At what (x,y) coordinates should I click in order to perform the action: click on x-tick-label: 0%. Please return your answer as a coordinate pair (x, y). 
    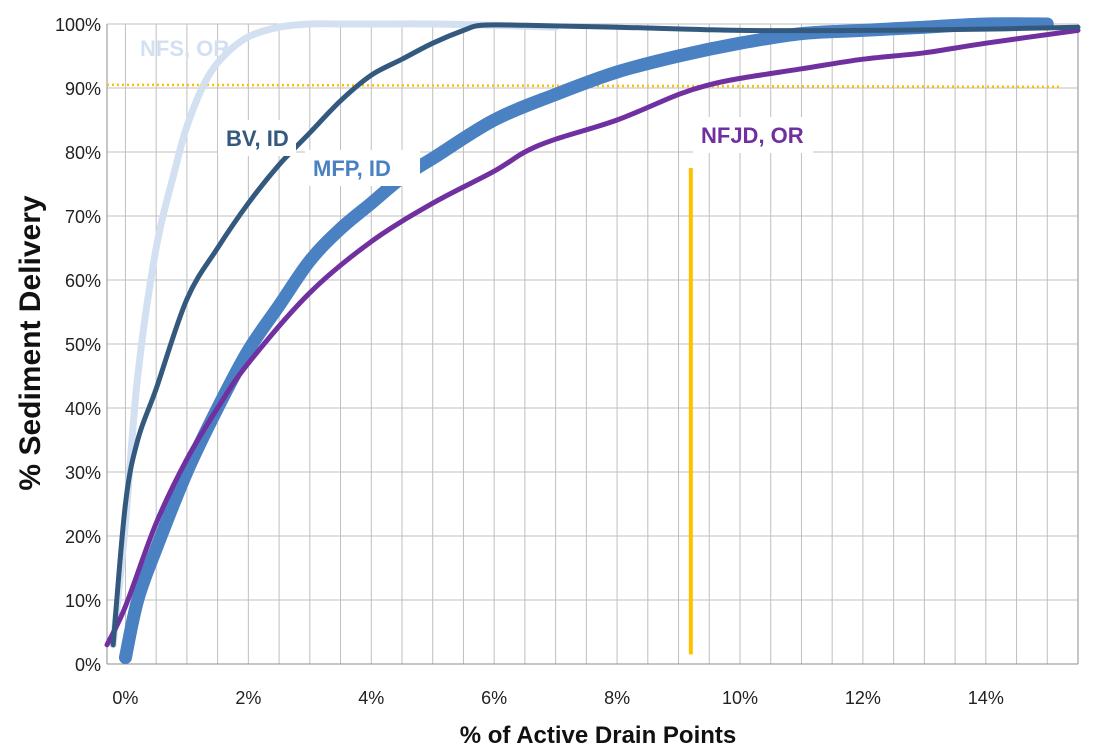
    Looking at the image, I should click on (125, 698).